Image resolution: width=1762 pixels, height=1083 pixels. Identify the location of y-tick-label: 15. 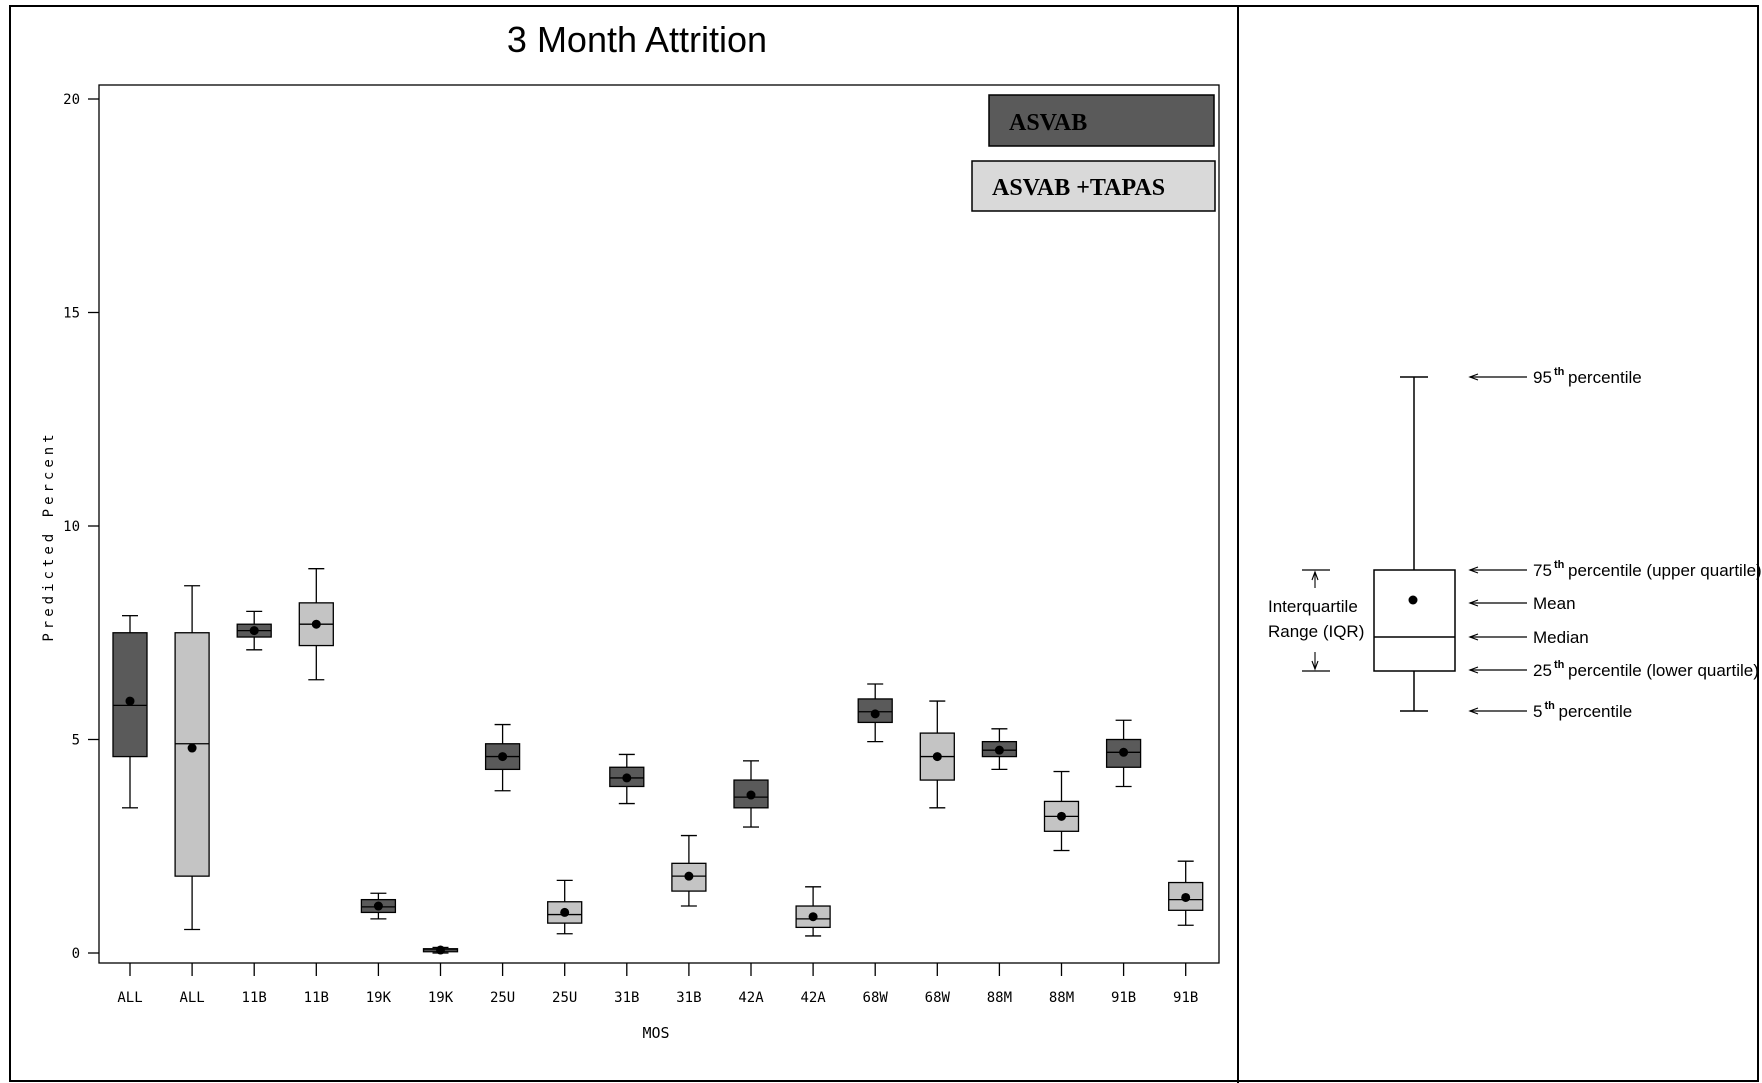
(71, 314).